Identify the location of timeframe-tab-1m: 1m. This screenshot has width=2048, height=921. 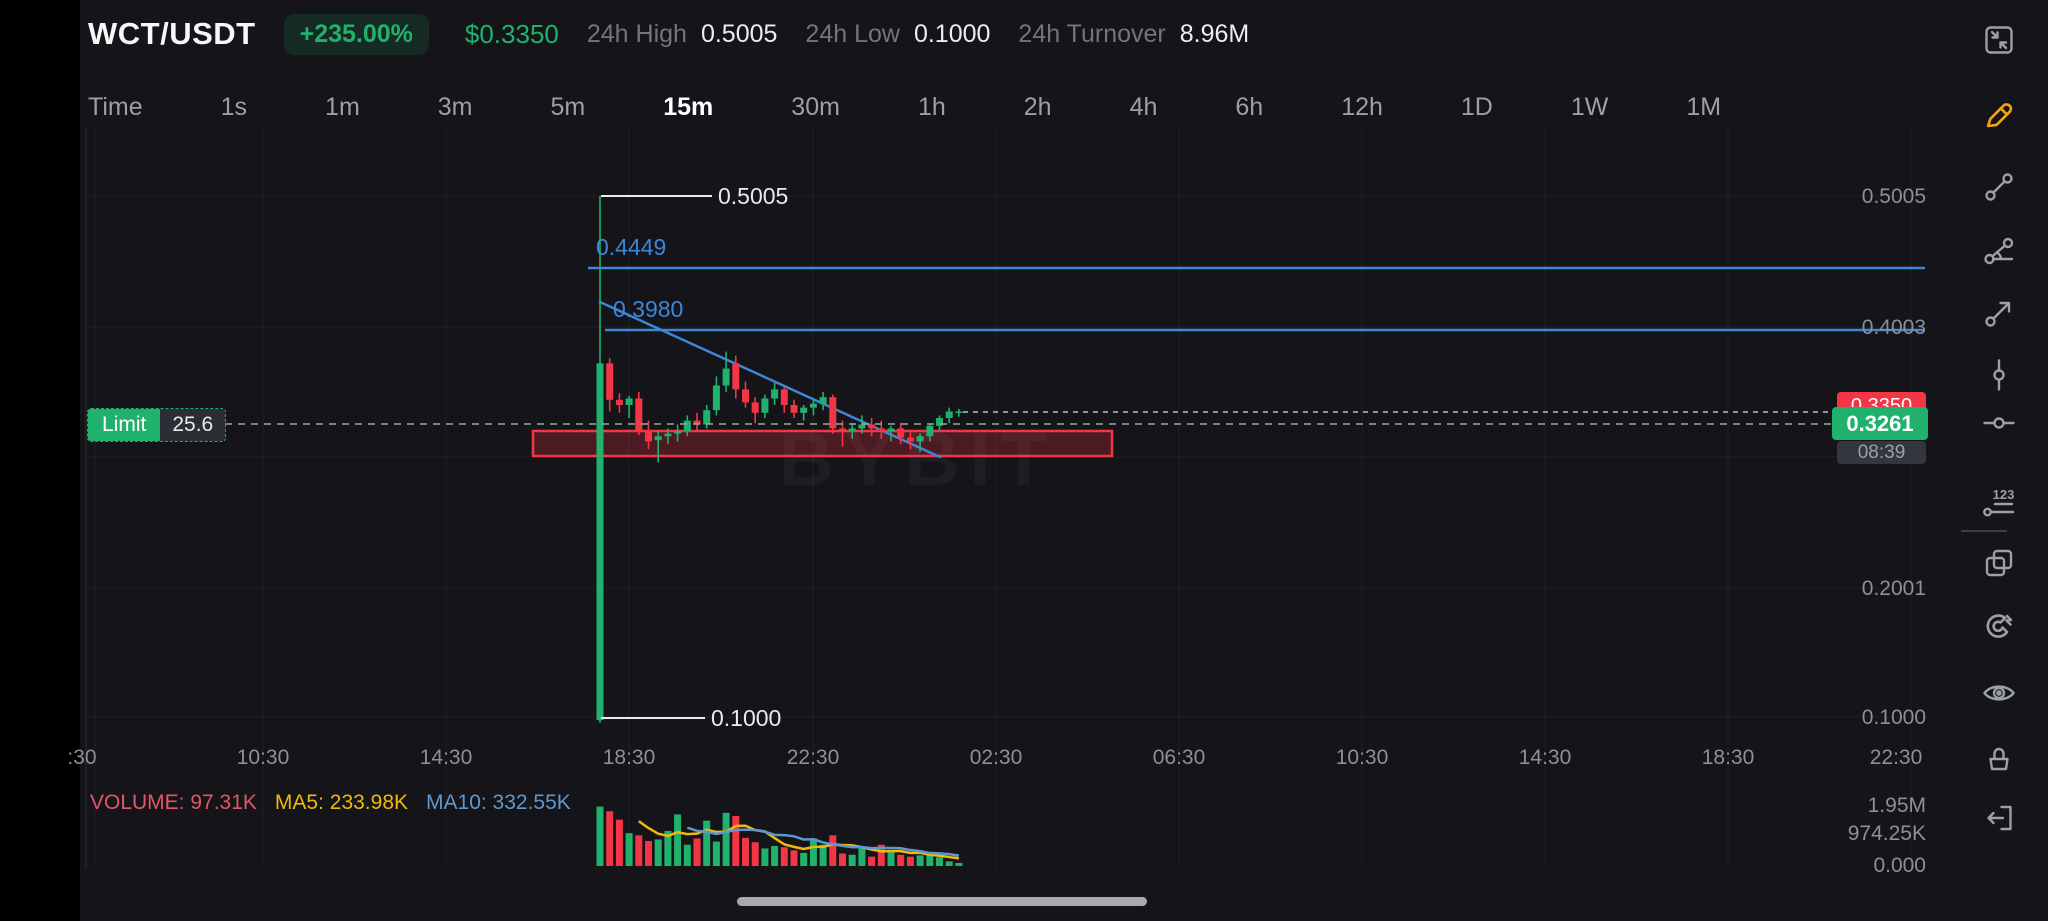
(342, 107).